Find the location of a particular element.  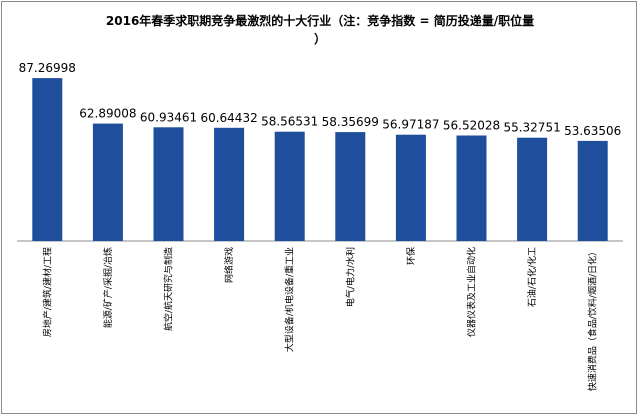

data-label-8: 56.52028 is located at coordinates (471, 126).